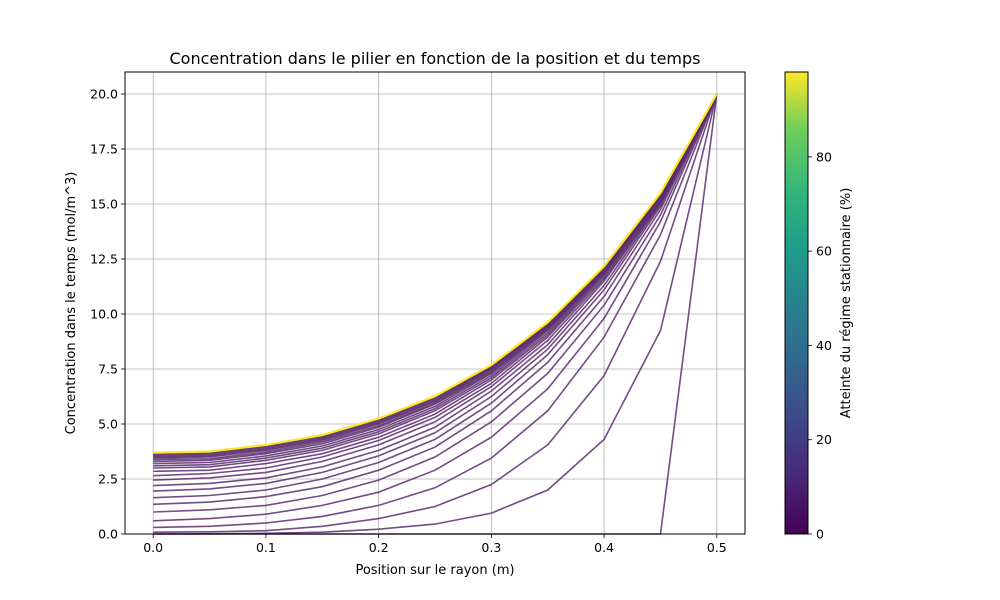 The height and width of the screenshot is (600, 1000). What do you see at coordinates (108, 479) in the screenshot?
I see `y-tick-label: 2.5` at bounding box center [108, 479].